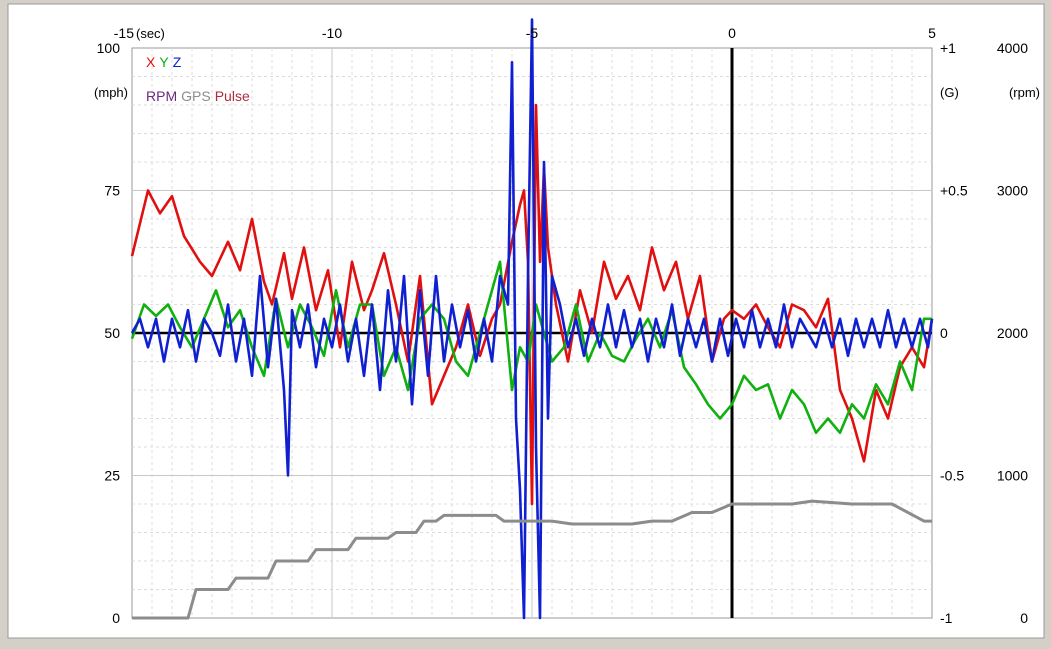 The width and height of the screenshot is (1051, 649). What do you see at coordinates (567, 63) in the screenshot?
I see `axis-labels: (sec) (mph) (G) (rpm)` at bounding box center [567, 63].